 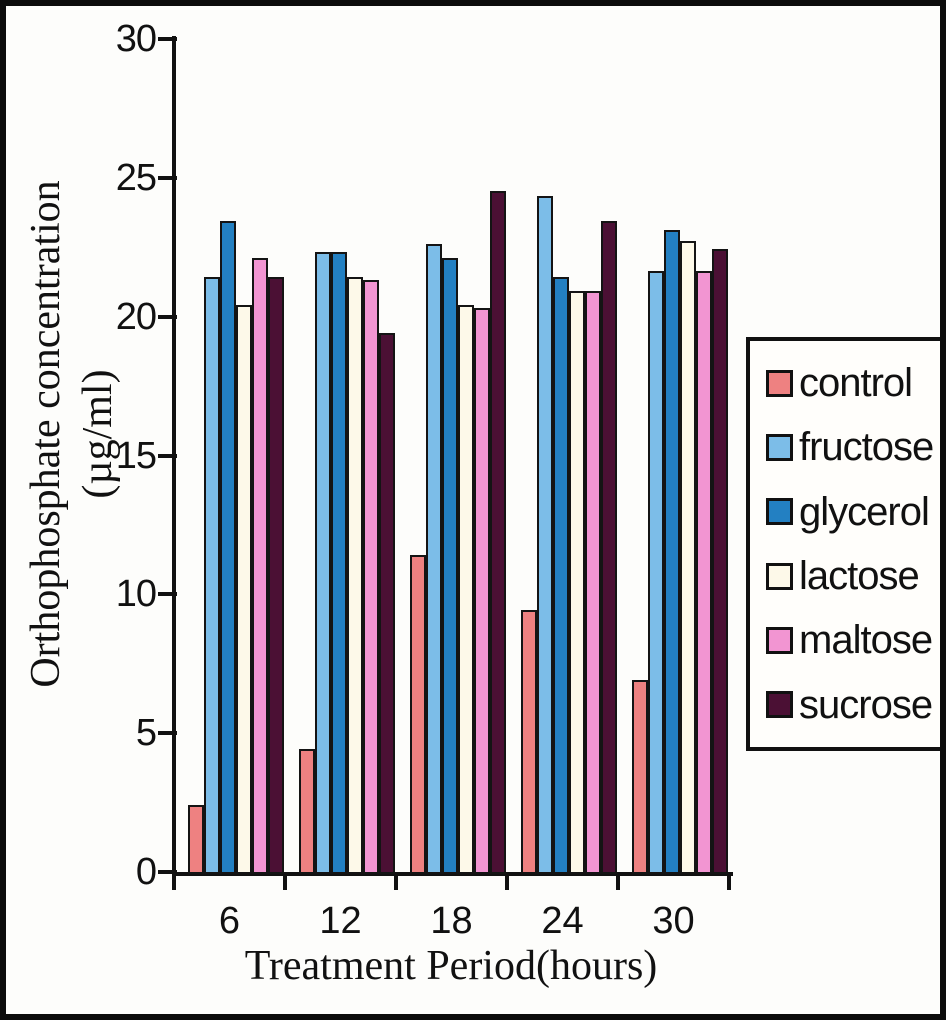 What do you see at coordinates (779, 576) in the screenshot?
I see `legend-swatch-lactose` at bounding box center [779, 576].